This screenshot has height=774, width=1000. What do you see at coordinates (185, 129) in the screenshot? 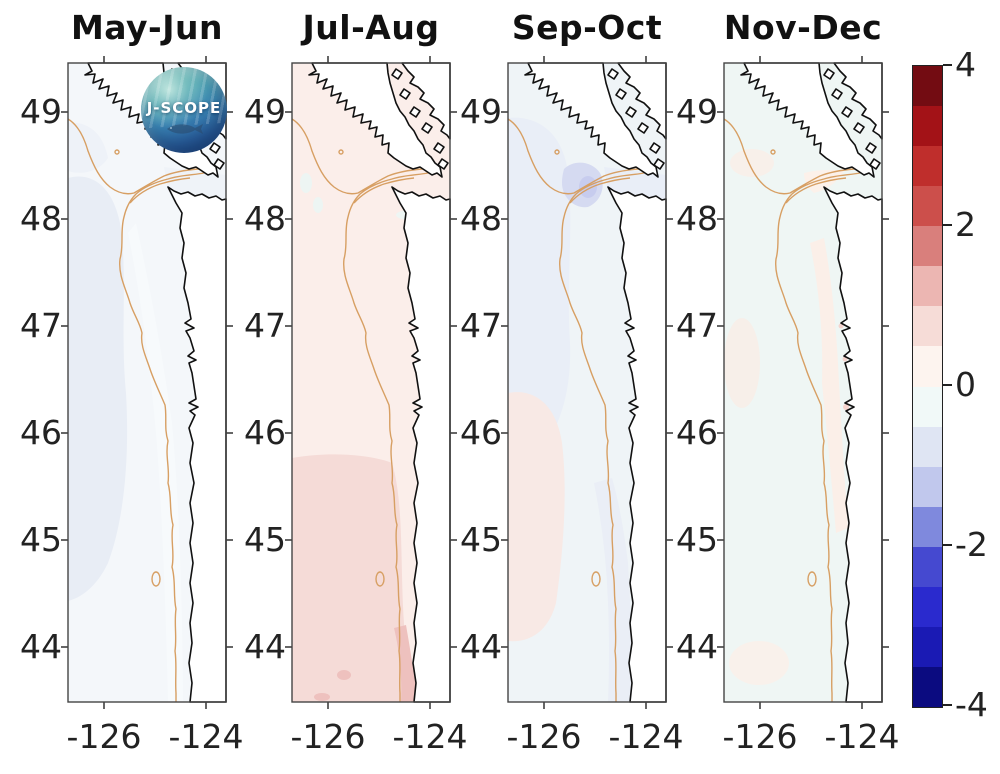
I see `fish-icon` at bounding box center [185, 129].